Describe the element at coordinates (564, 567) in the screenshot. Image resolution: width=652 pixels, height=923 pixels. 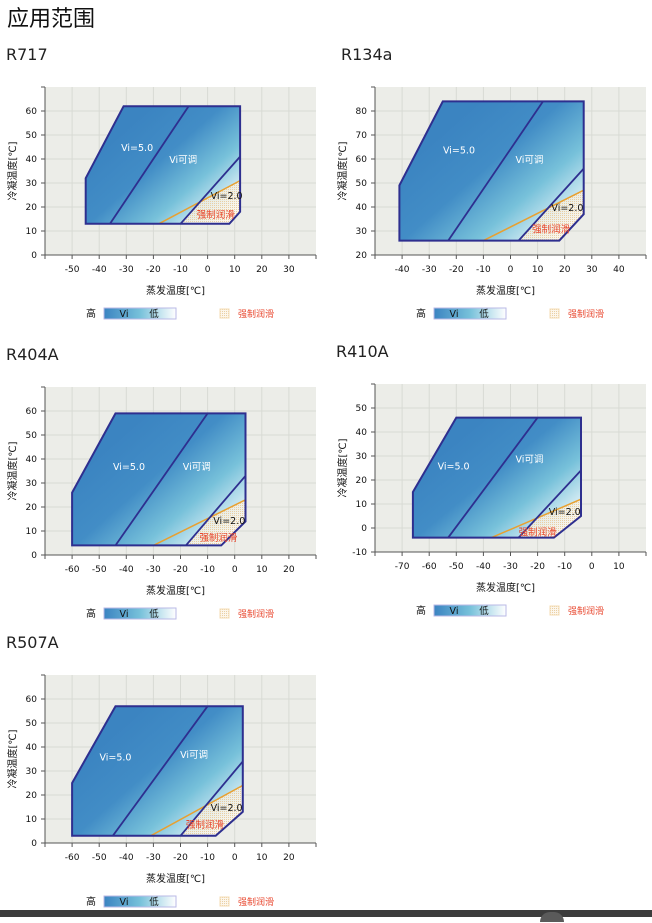
I see `x-tick-label: -10` at that location.